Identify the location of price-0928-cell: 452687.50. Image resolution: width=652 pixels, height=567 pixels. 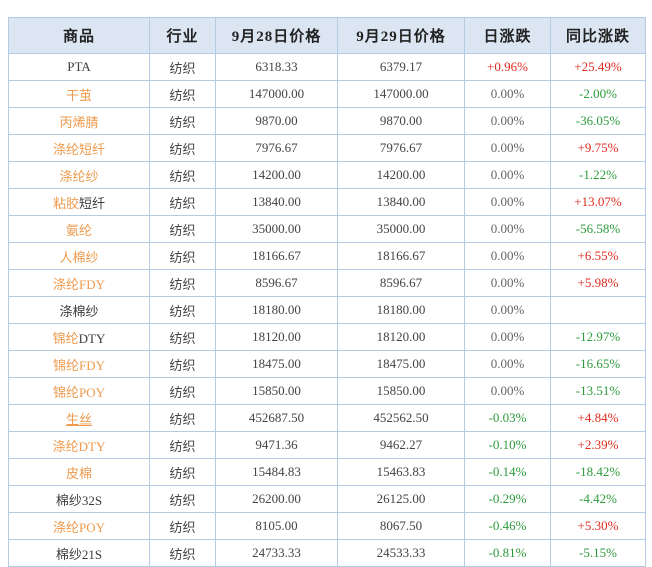
(276, 418).